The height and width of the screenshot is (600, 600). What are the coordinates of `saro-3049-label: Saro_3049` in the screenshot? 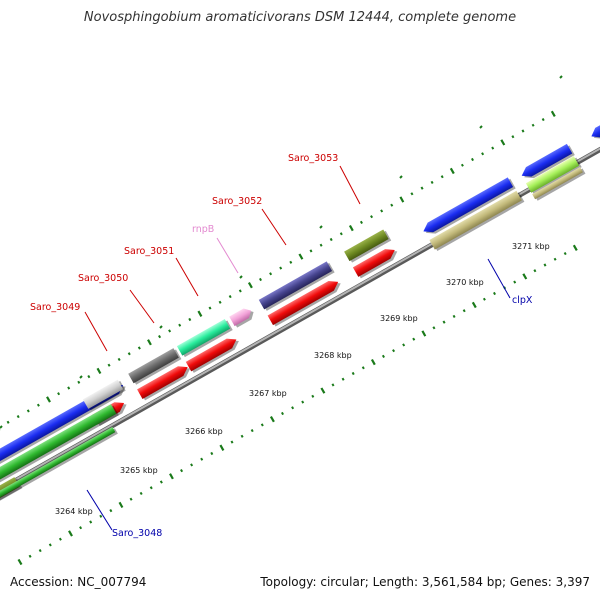 It's located at (55, 307).